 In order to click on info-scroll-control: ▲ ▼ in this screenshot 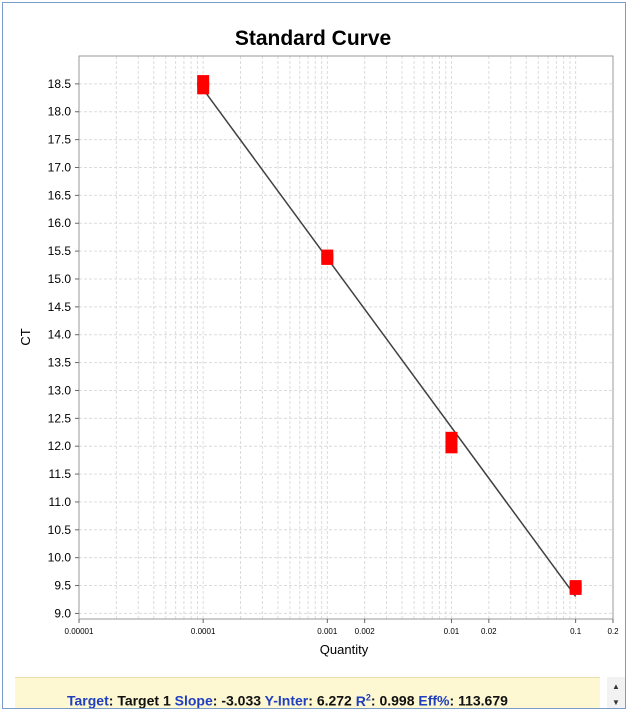, I will do `click(616, 692)`.